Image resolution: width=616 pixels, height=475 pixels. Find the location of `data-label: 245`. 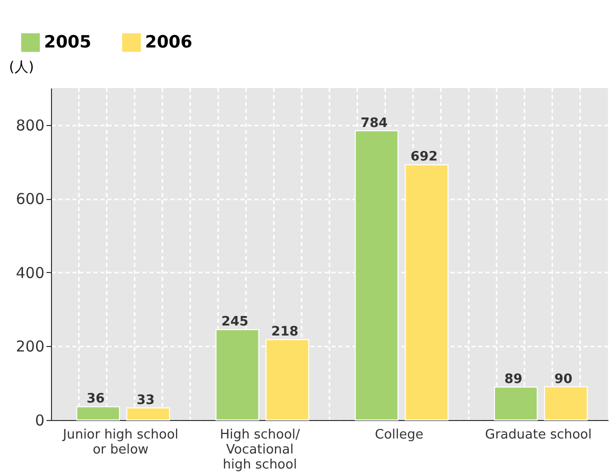

data-label: 245 is located at coordinates (234, 322).